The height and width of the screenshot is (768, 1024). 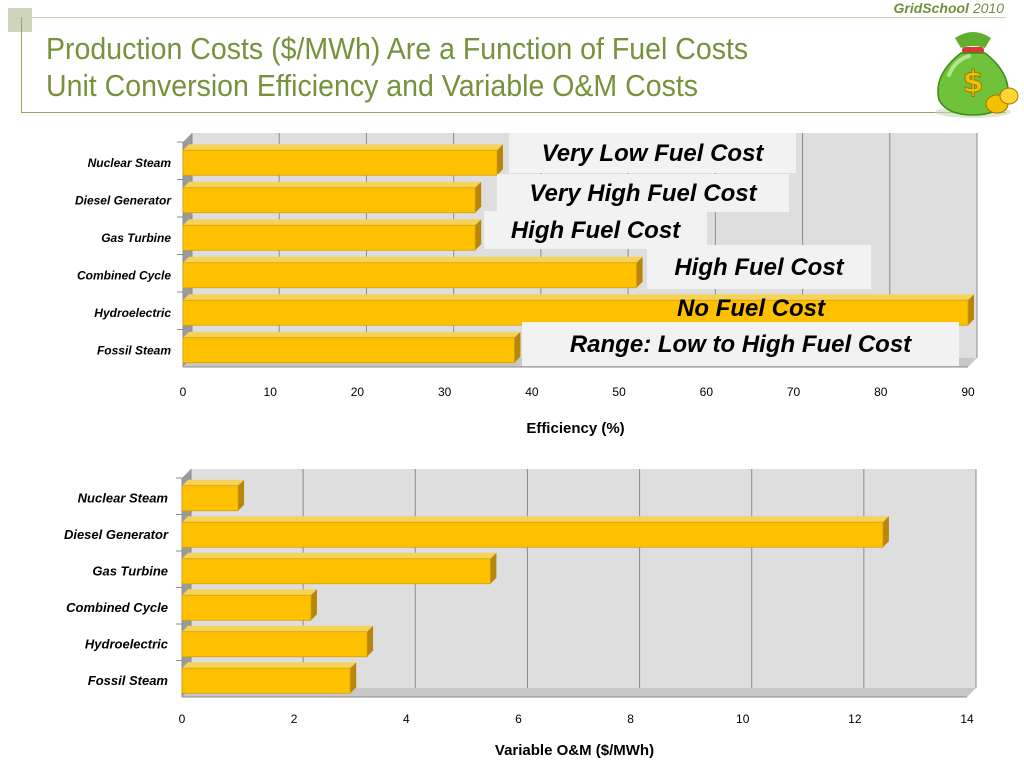 I want to click on x-axis-label: Variable O&M ($/MWh), so click(x=574, y=750).